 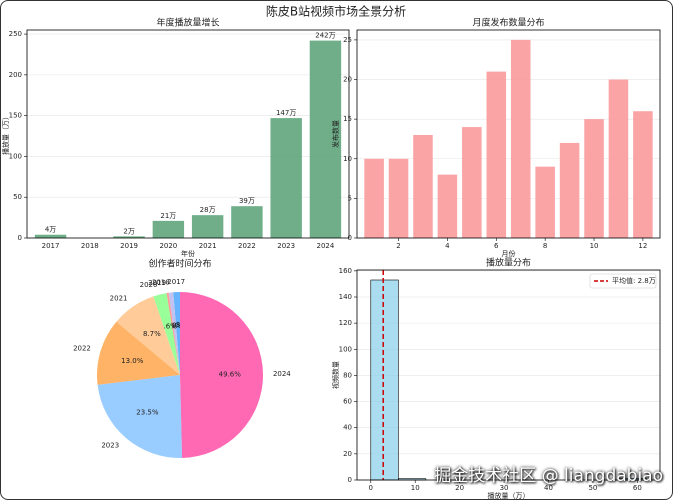 I want to click on y-tick-label: 120, so click(x=345, y=323).